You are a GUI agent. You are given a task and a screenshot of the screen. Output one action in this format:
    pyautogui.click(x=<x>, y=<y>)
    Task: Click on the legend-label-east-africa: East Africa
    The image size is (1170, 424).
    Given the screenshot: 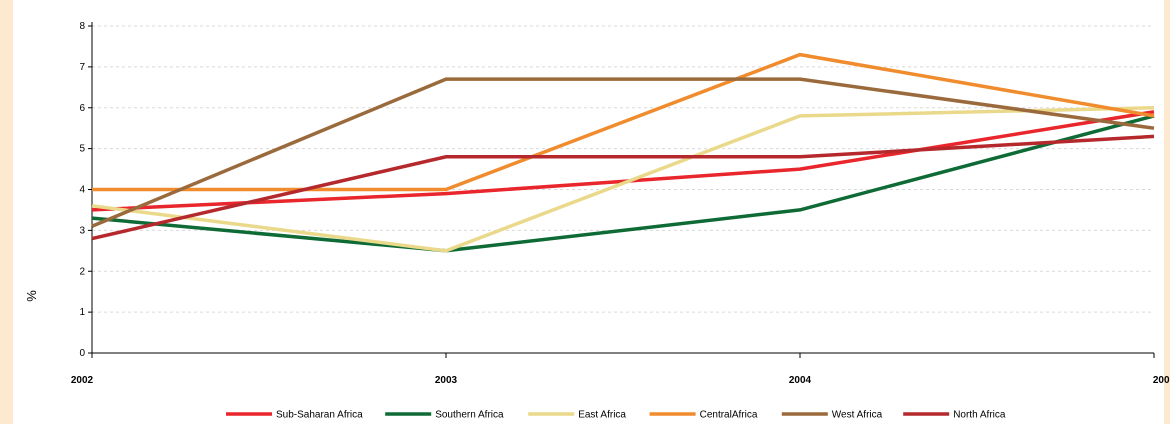 What is the action you would take?
    pyautogui.click(x=602, y=415)
    